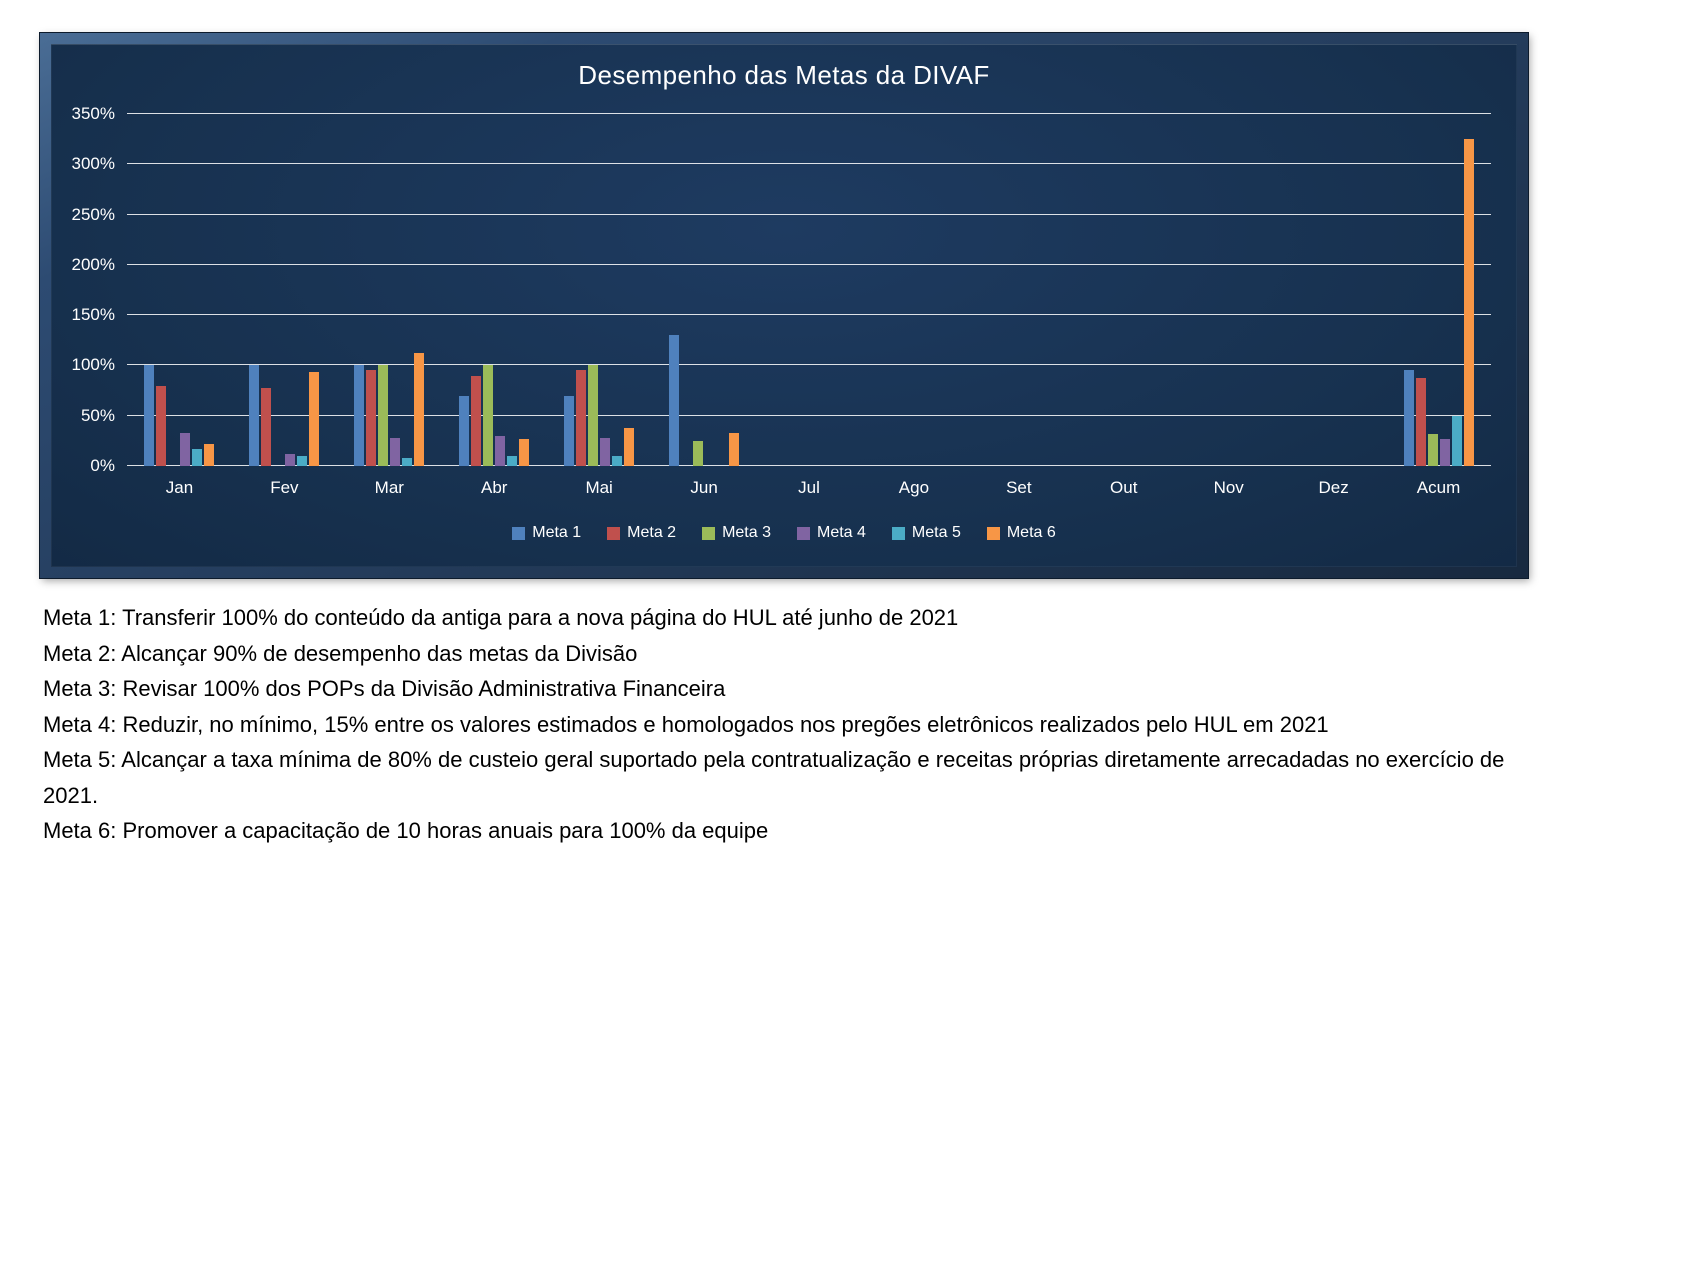 This screenshot has width=1707, height=1280. What do you see at coordinates (1333, 290) in the screenshot?
I see `bar-group-dez` at bounding box center [1333, 290].